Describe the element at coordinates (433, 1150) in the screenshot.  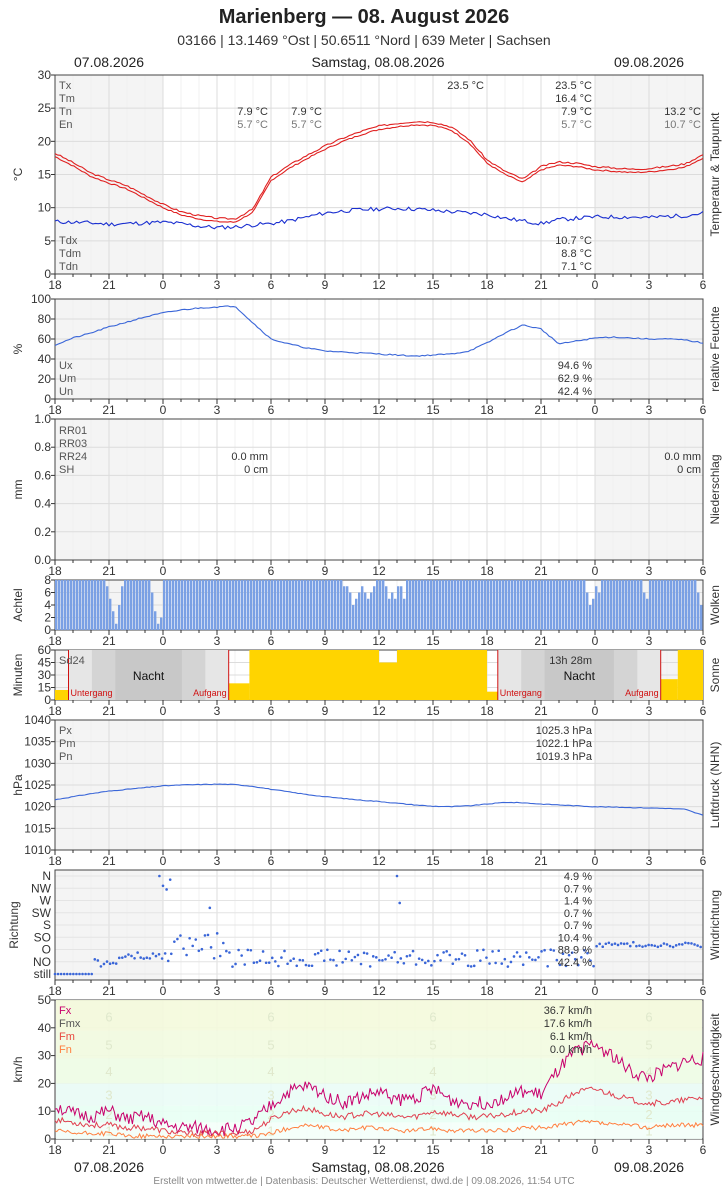
I see `wind-speed-xtick-label: 15` at that location.